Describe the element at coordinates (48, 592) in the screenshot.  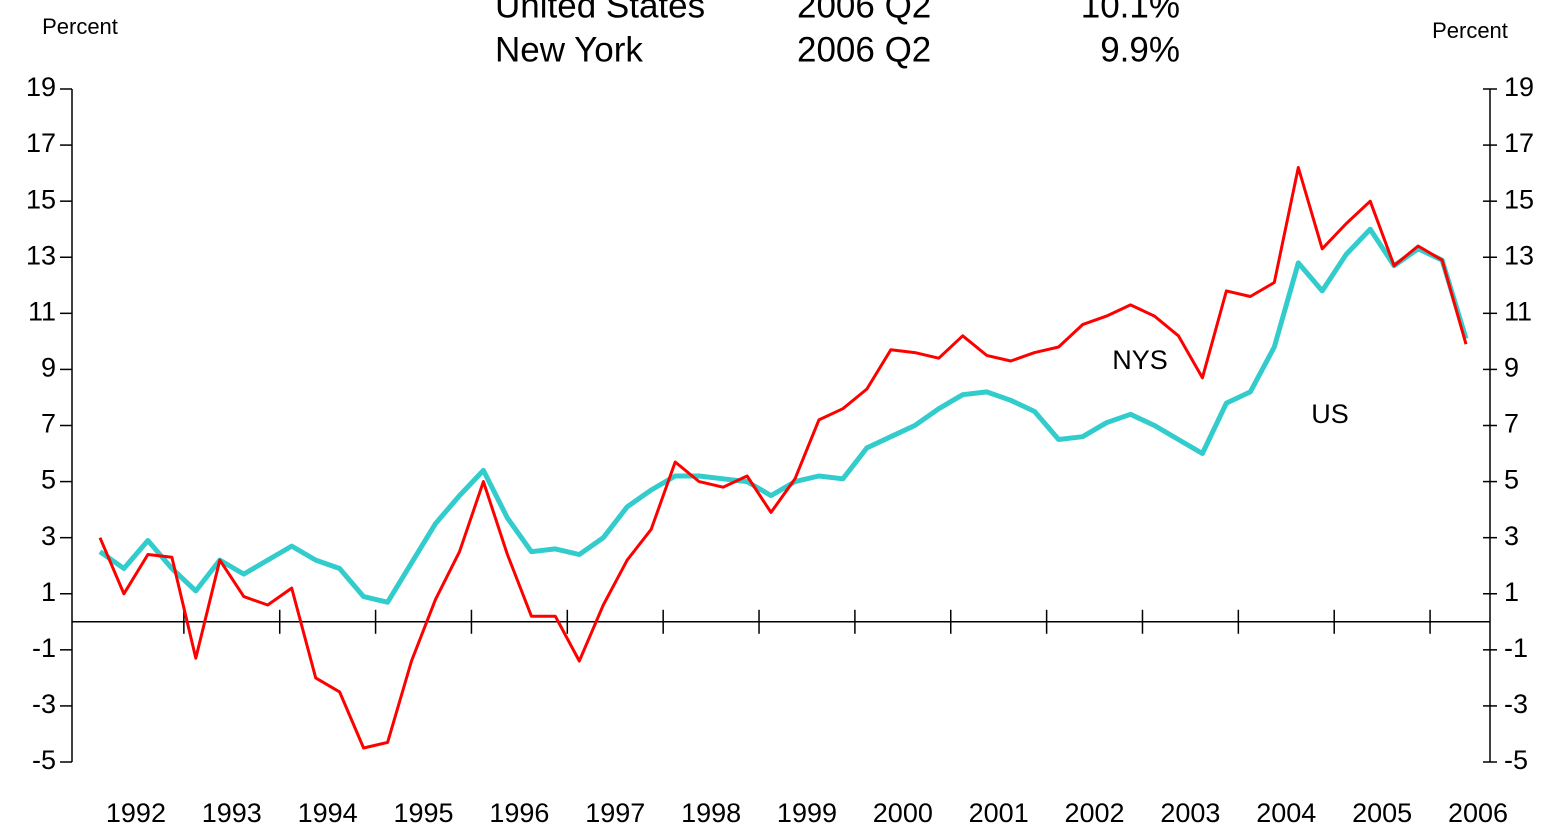
I see `y-tick-label: 1` at that location.